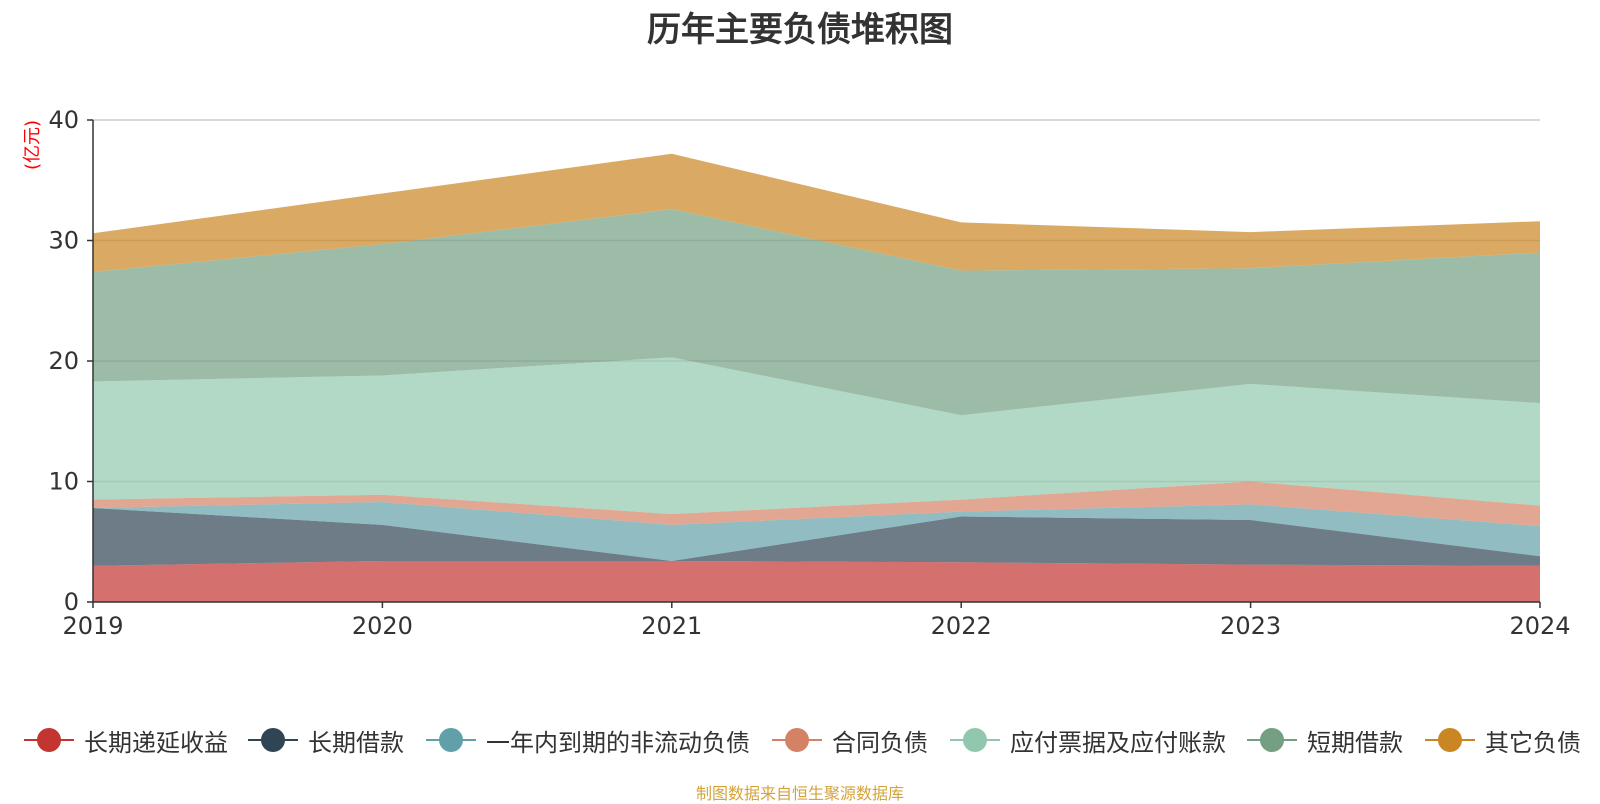  I want to click on legend-label: 一年内到期的非流动负债, so click(618, 742).